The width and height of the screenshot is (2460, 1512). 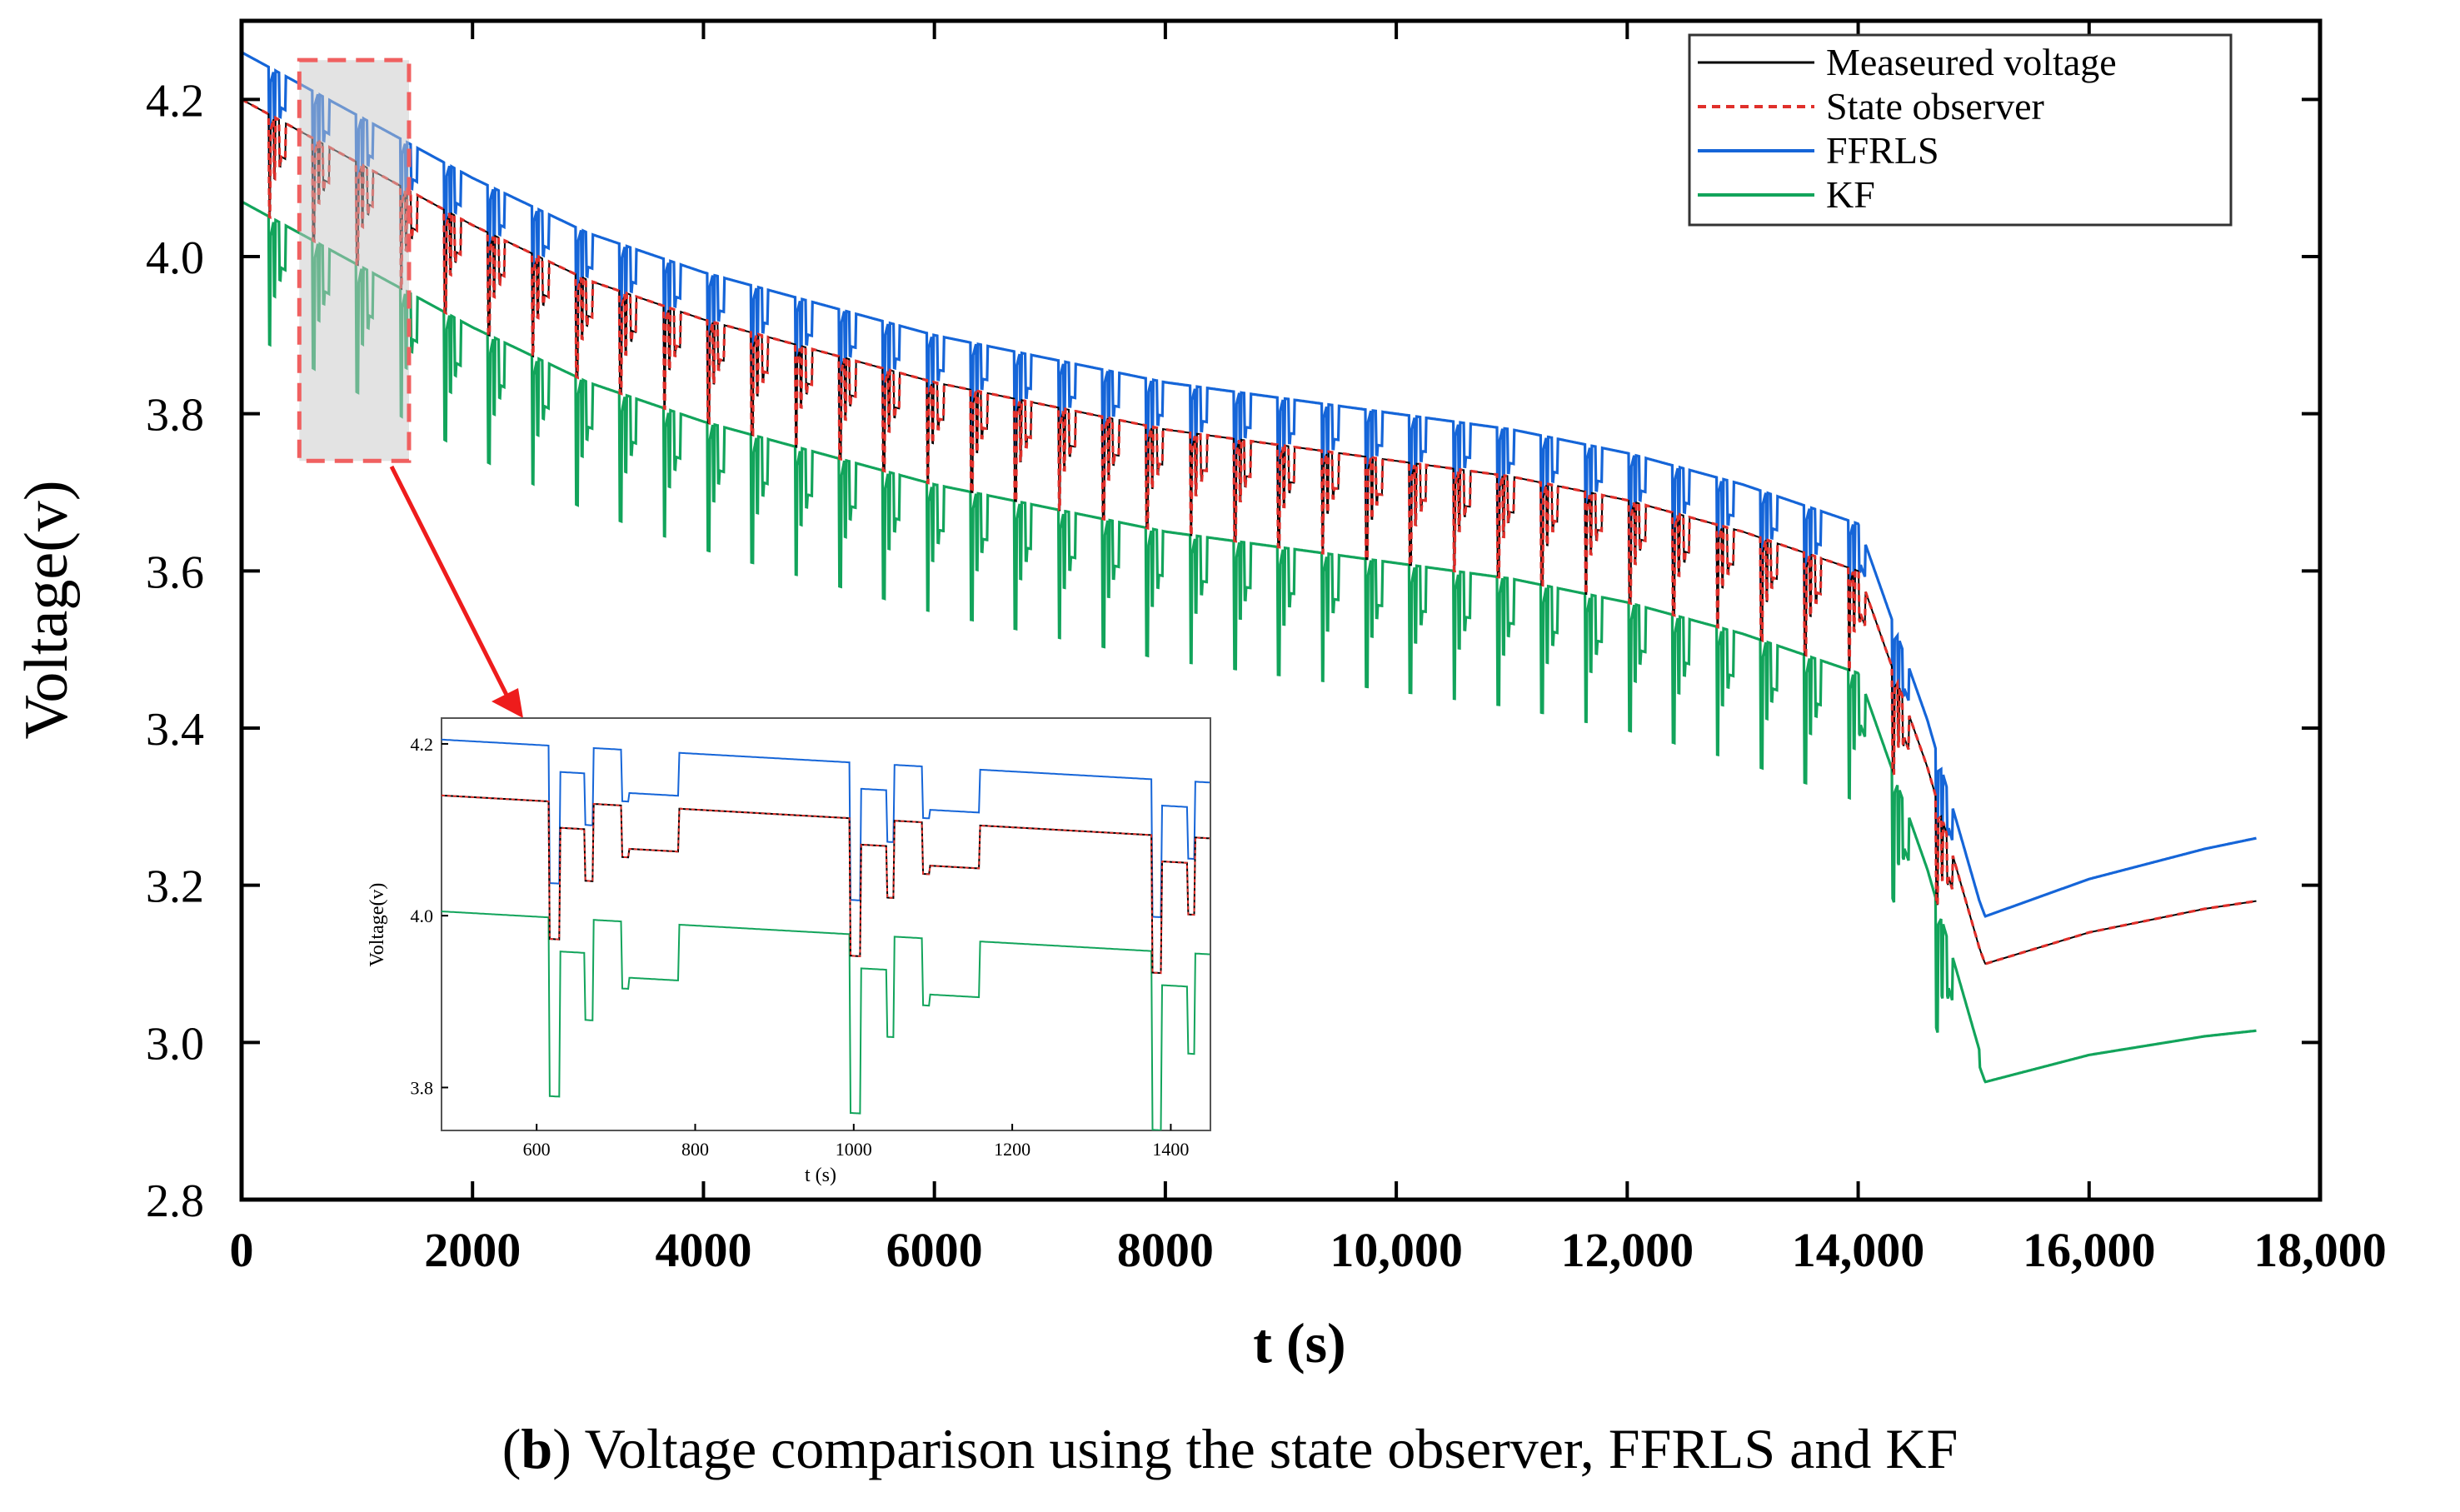 What do you see at coordinates (378, 925) in the screenshot?
I see `inset-y-axis-label: Voltage(v)` at bounding box center [378, 925].